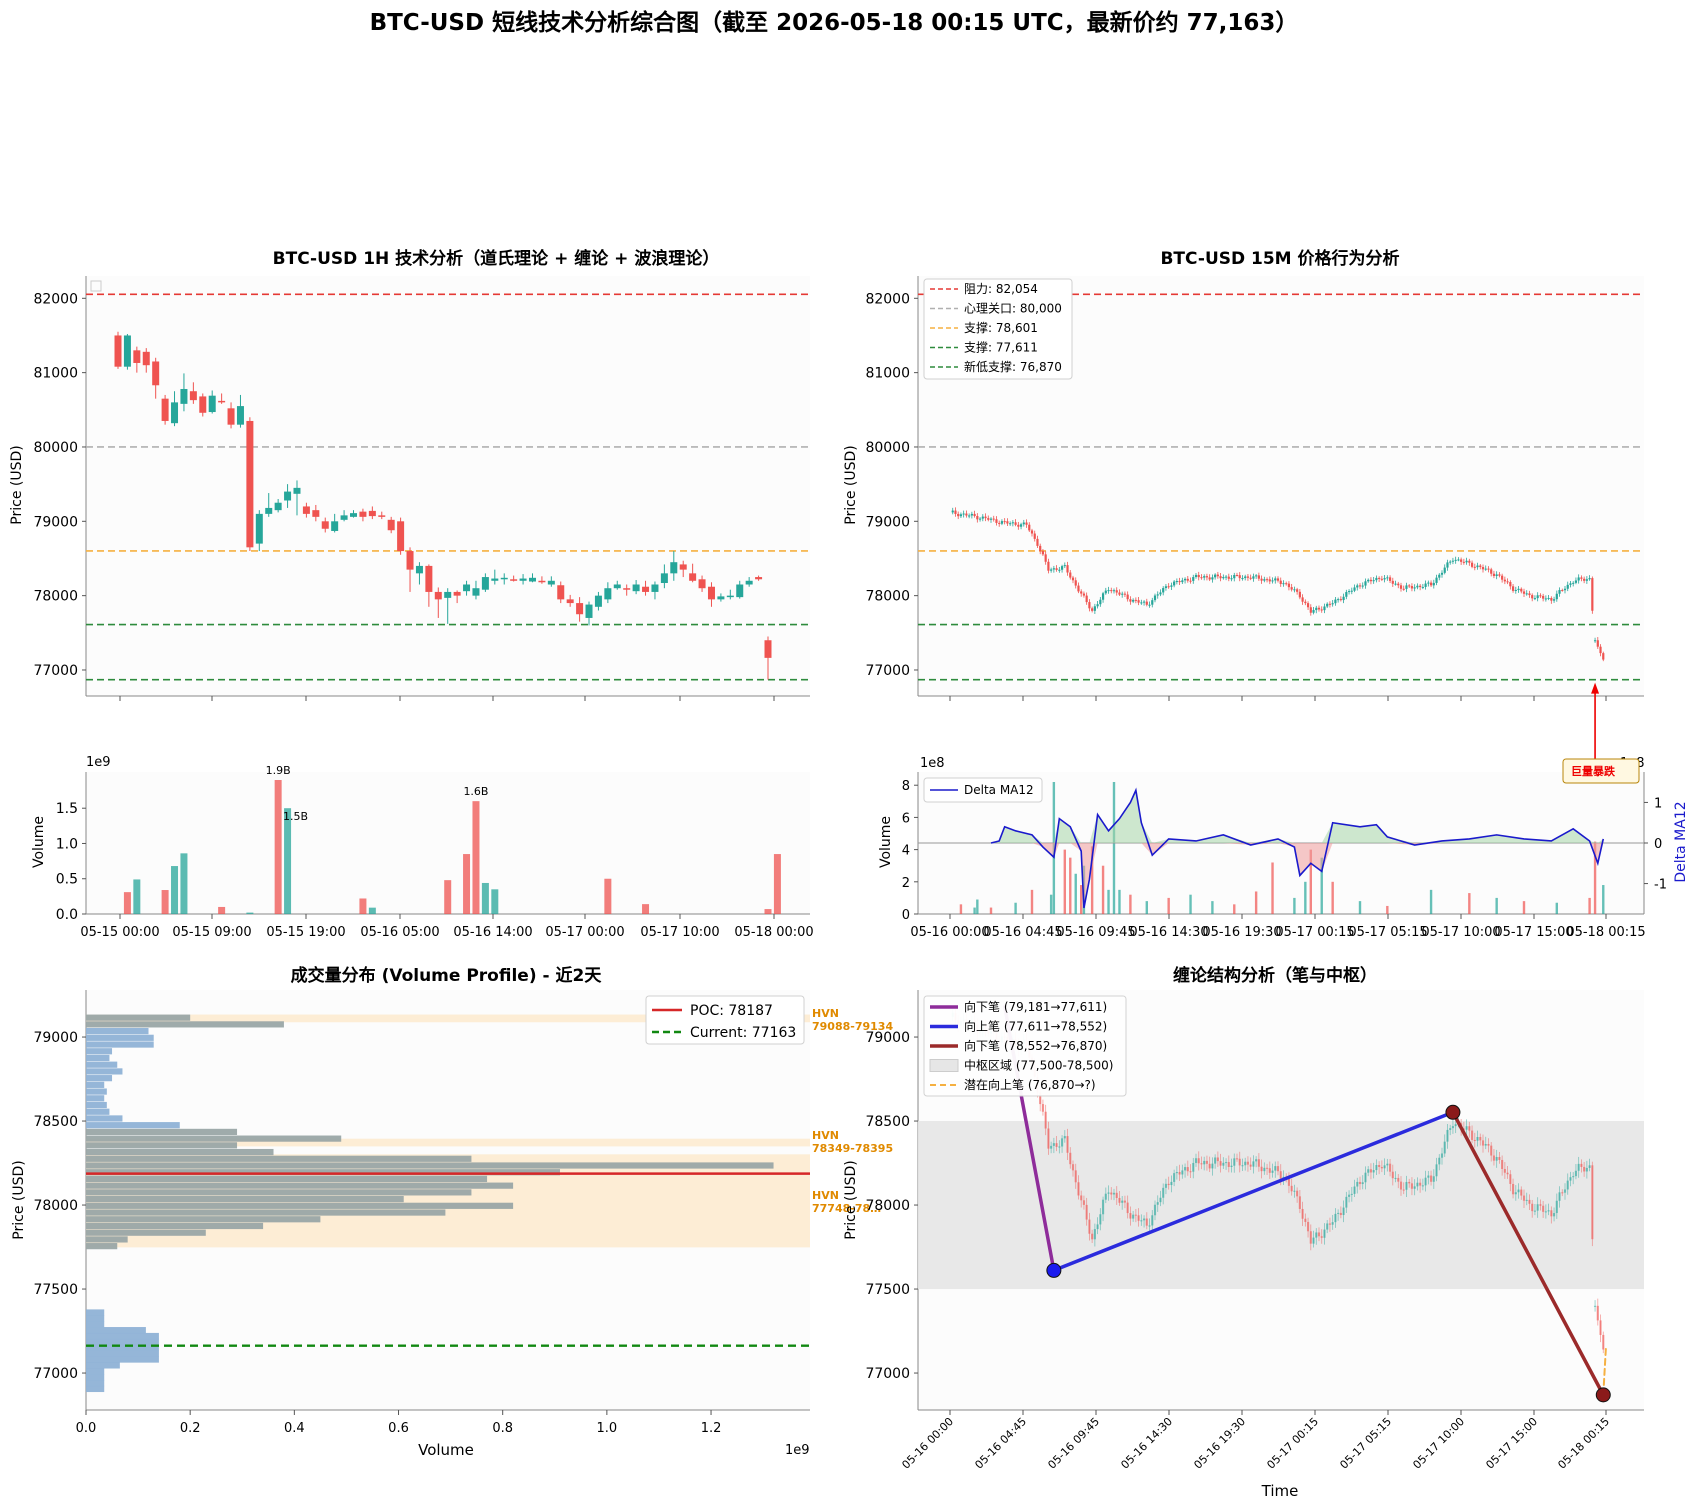  Describe the element at coordinates (502, 1428) in the screenshot. I see `x-tick-label: 0.8` at that location.